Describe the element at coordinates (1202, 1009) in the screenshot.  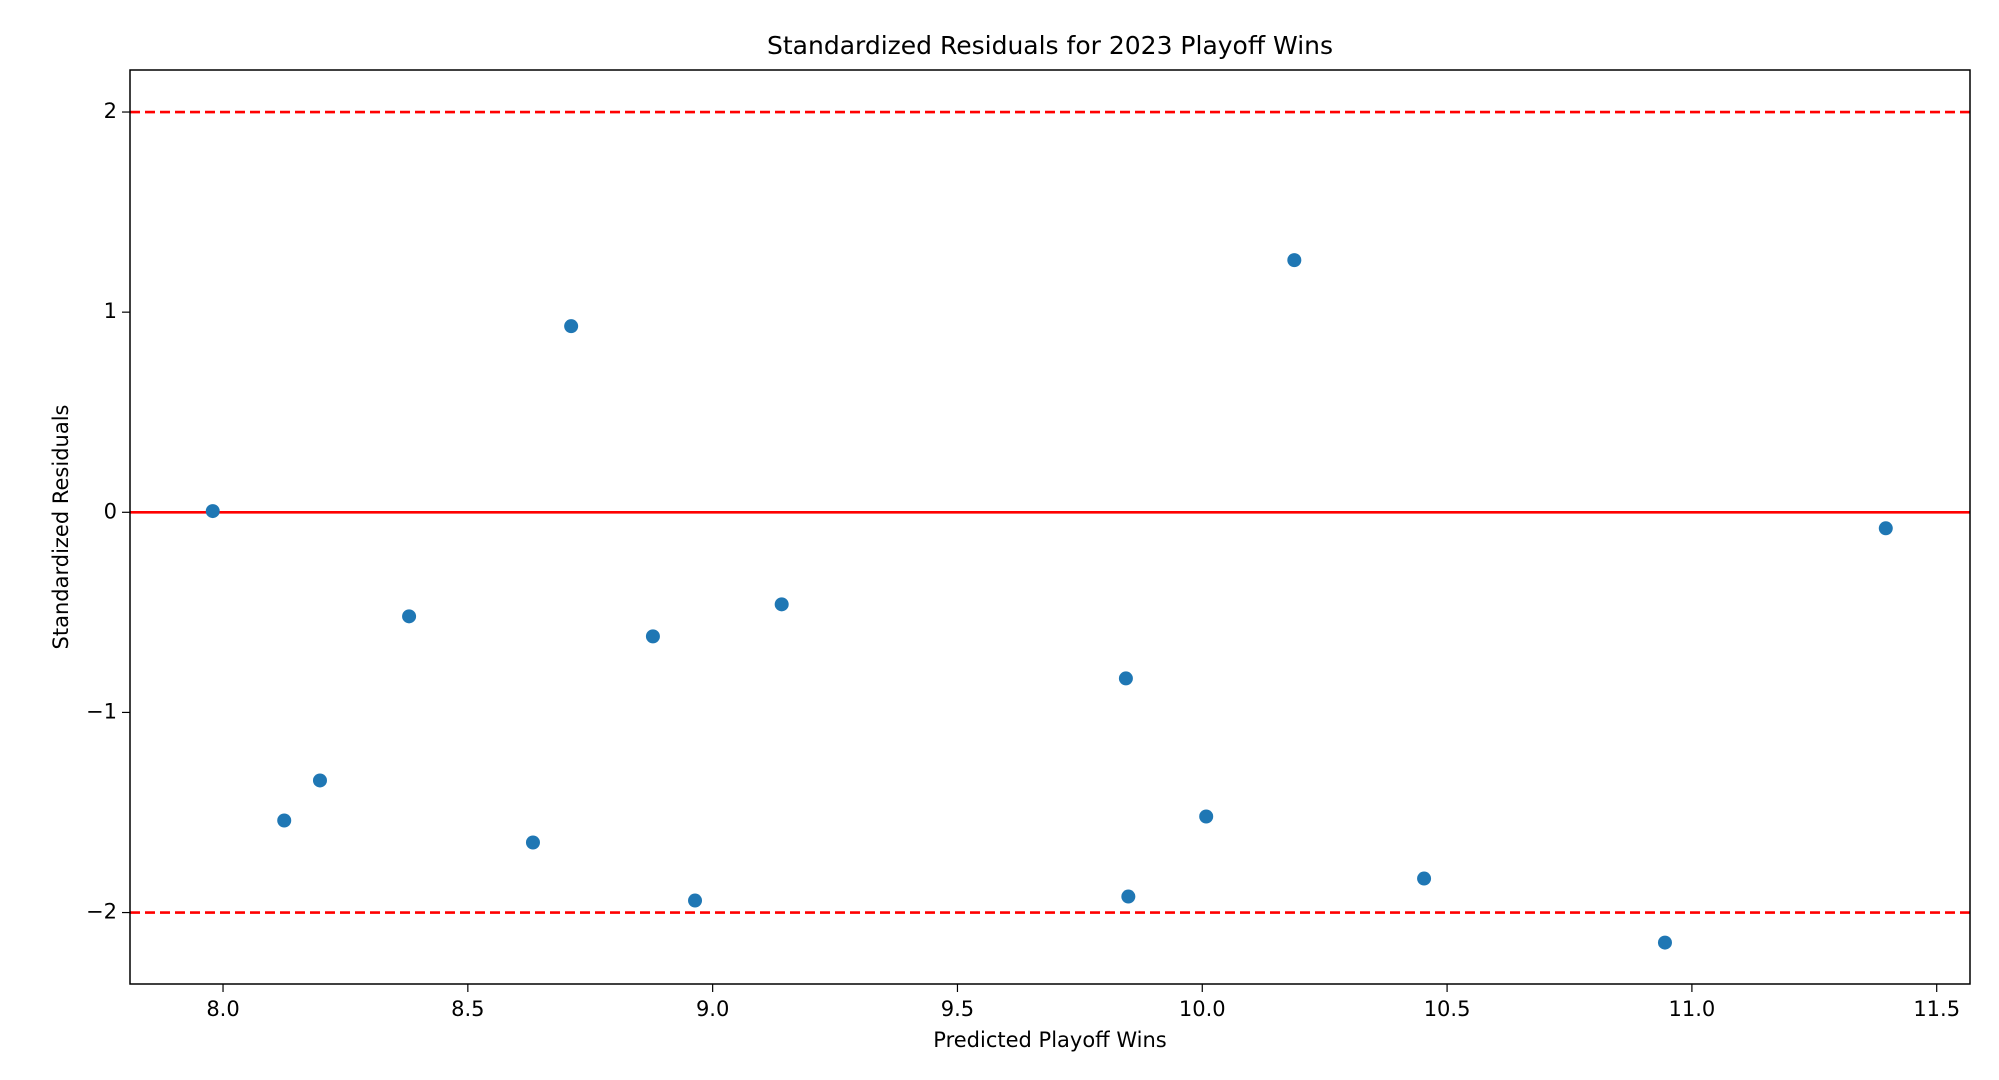
I see `x-tick-label: 10.0` at that location.